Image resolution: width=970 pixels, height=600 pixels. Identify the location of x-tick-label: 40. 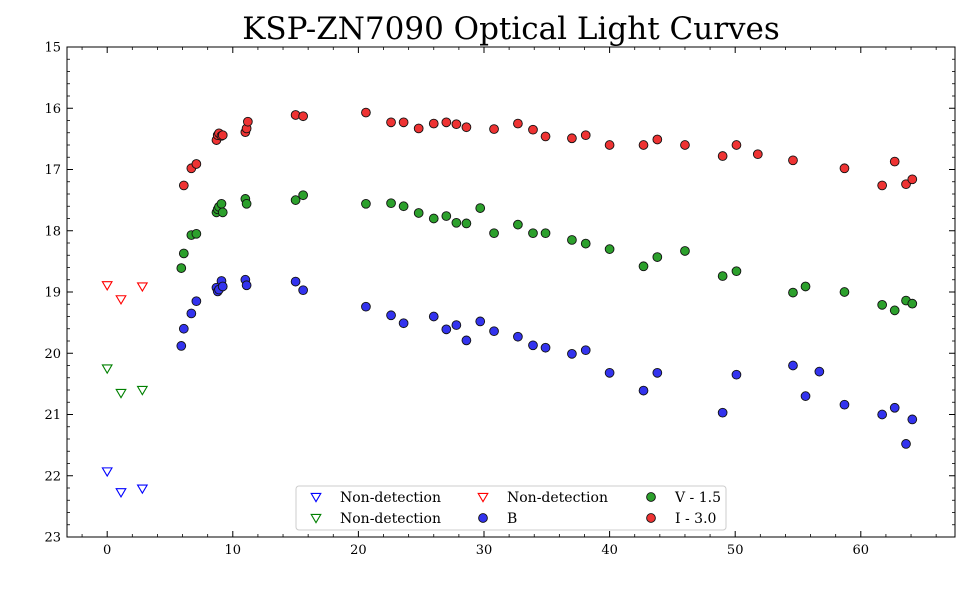
(609, 550).